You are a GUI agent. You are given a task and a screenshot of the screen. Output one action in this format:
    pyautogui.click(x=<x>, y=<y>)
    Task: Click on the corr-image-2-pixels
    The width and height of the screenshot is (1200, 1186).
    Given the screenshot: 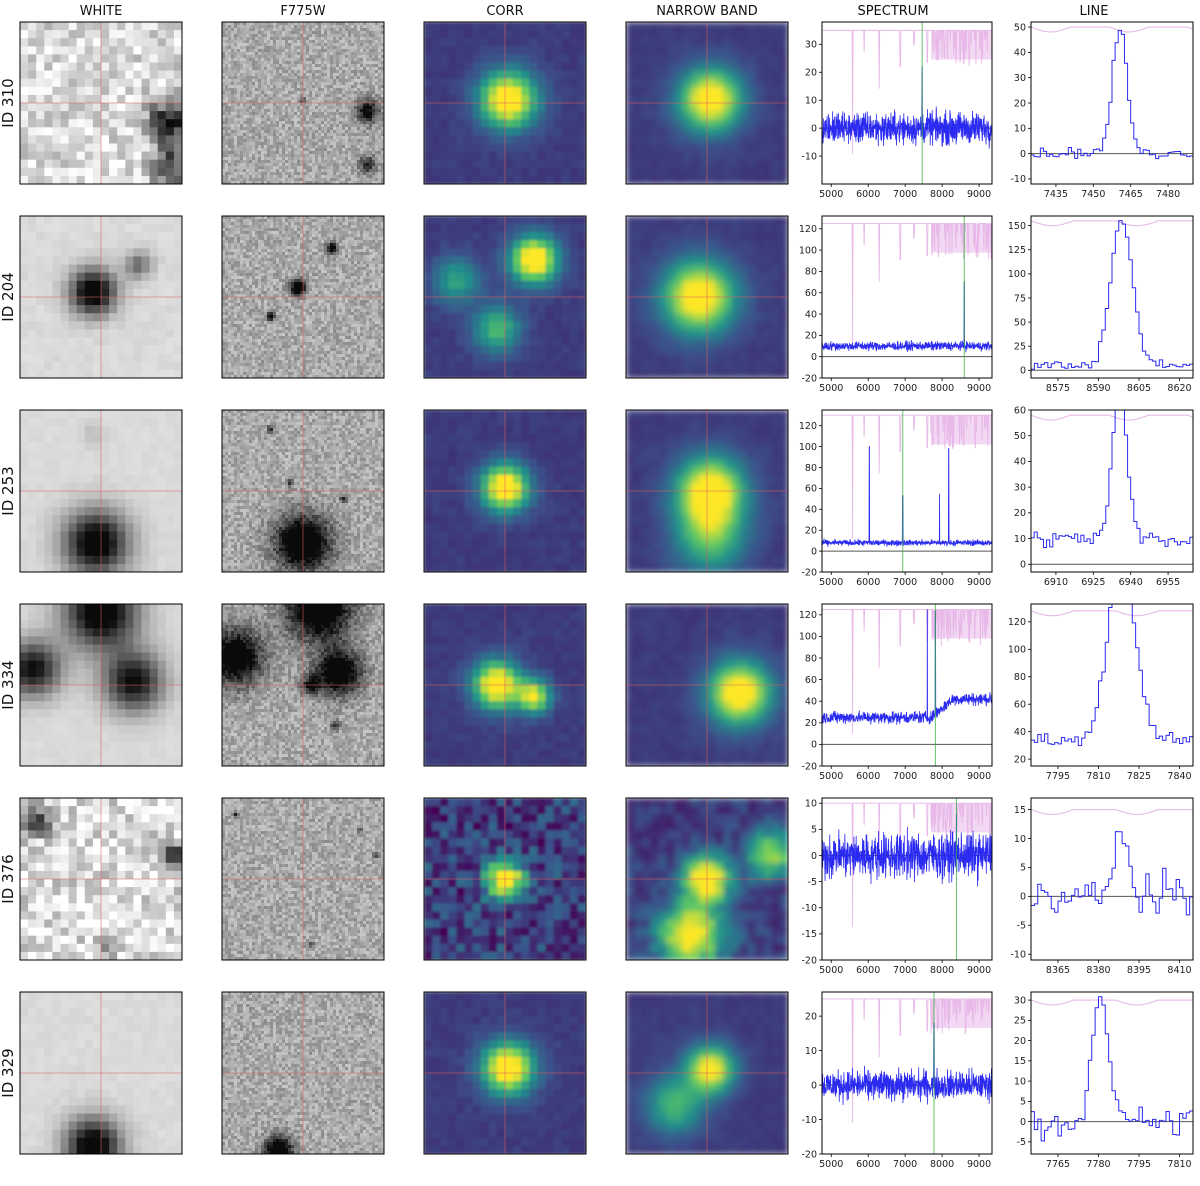 What is the action you would take?
    pyautogui.click(x=505, y=491)
    